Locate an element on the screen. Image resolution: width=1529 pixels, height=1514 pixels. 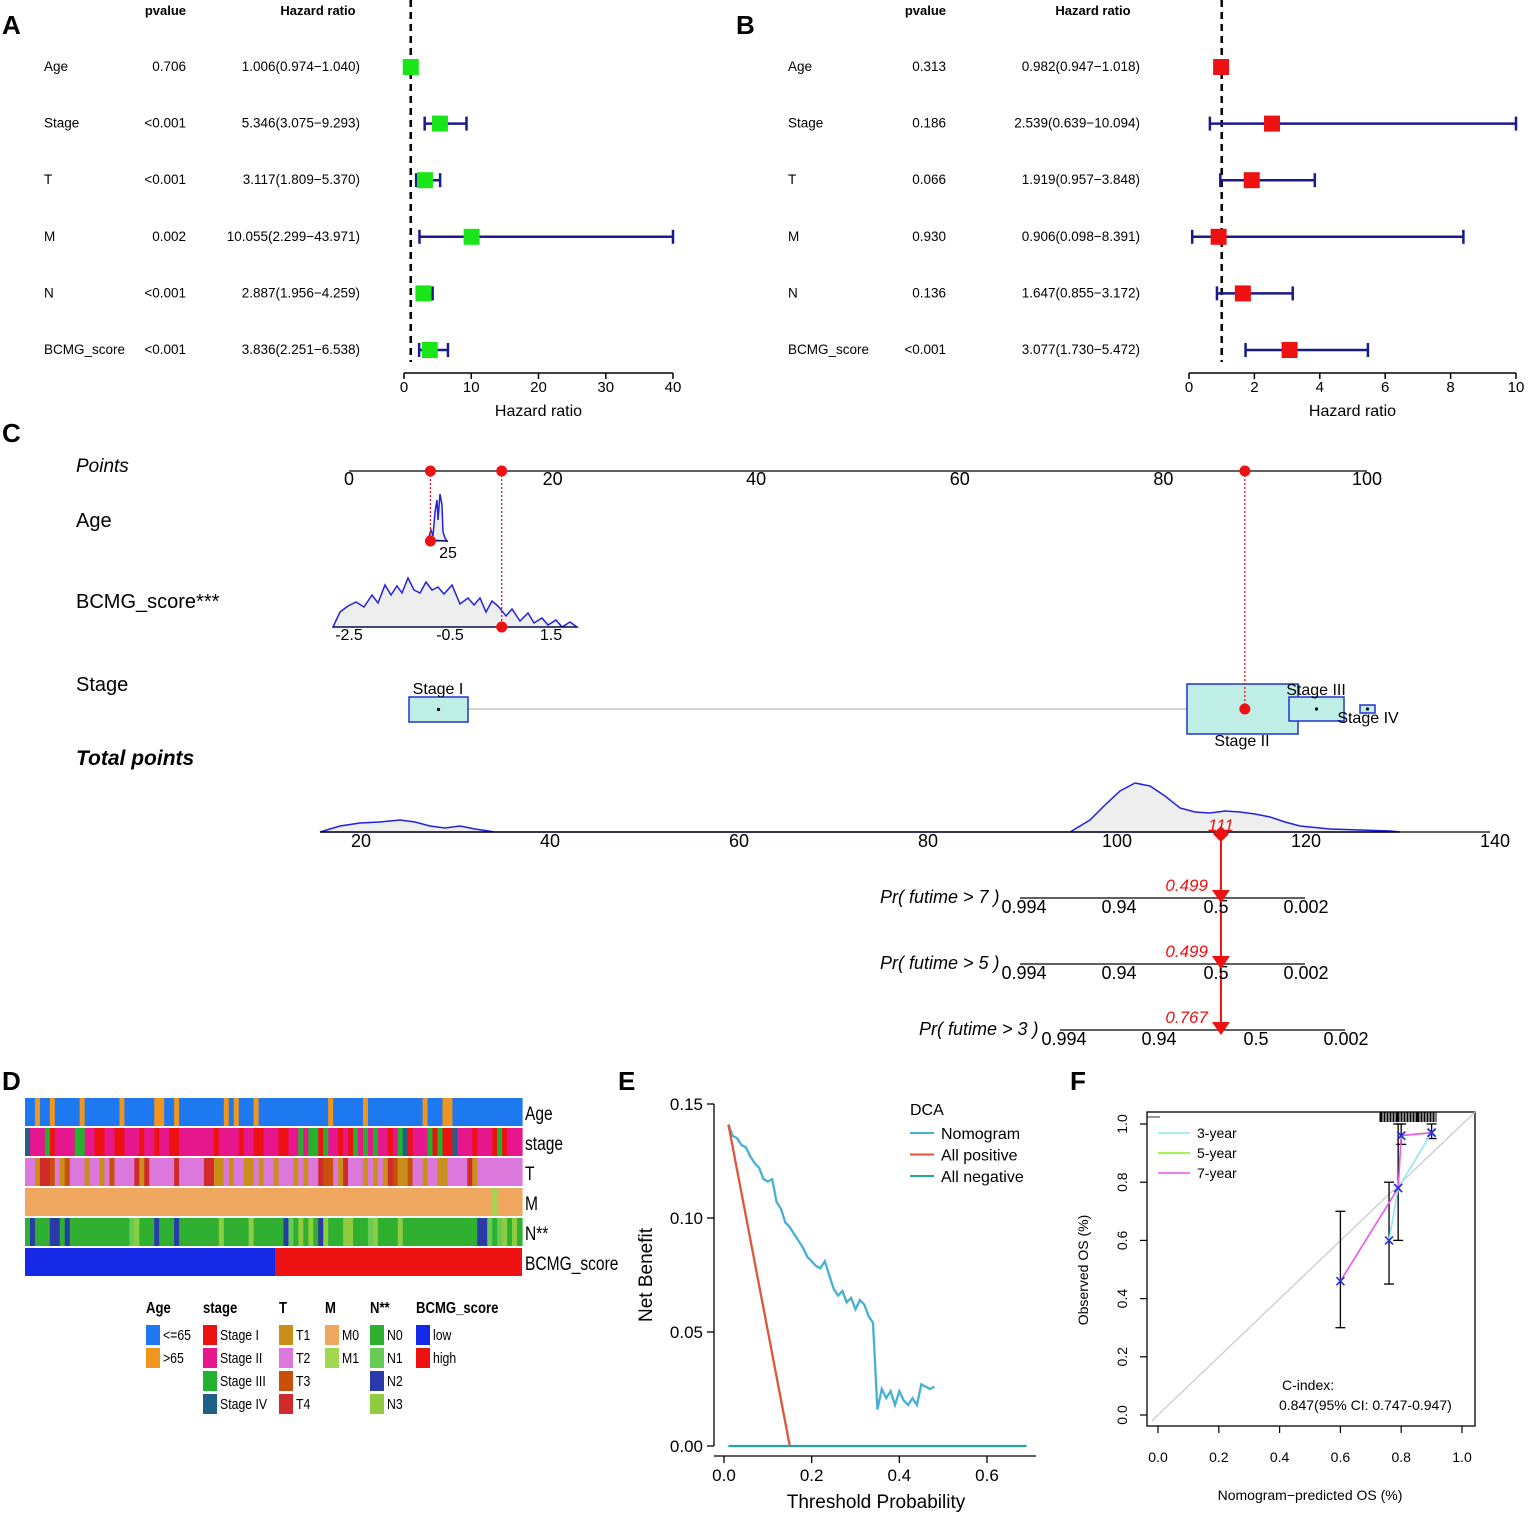
legend-title: stage is located at coordinates (220, 1308).